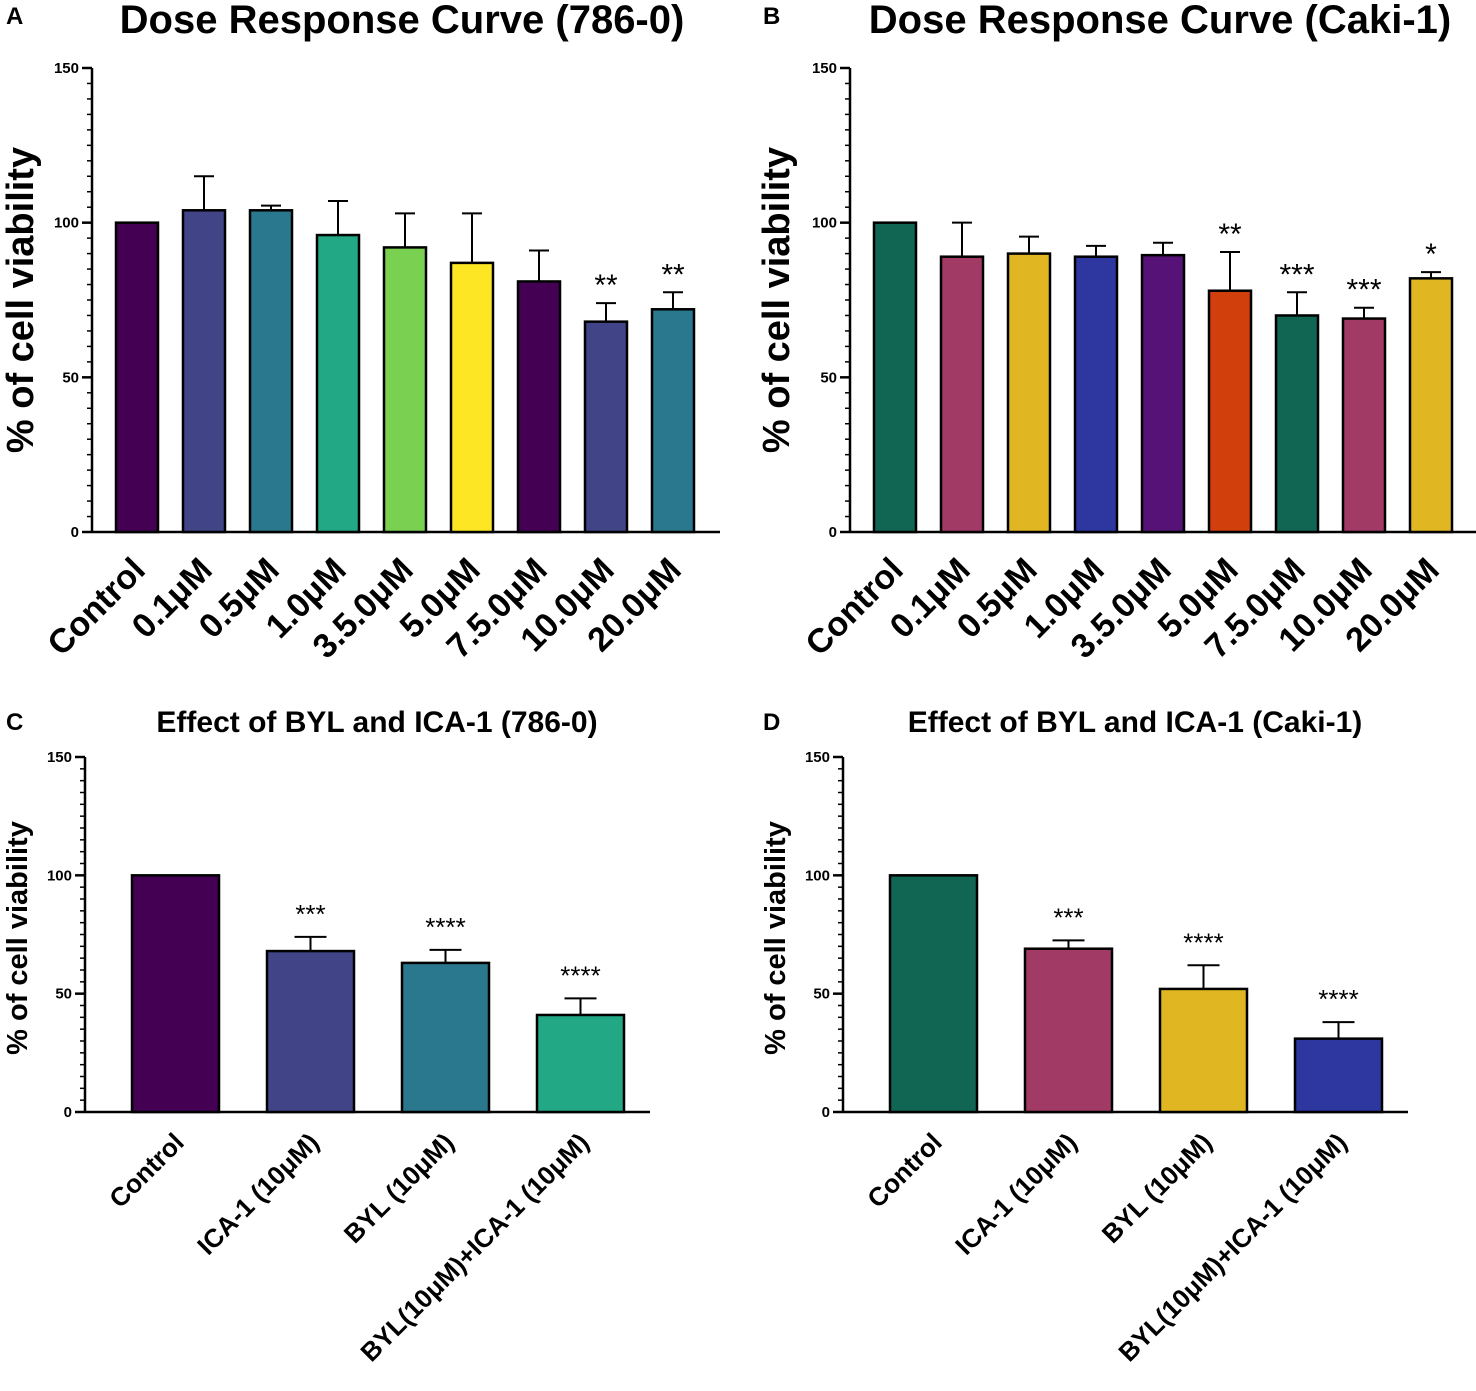  What do you see at coordinates (14, 722) in the screenshot?
I see `panel-letter: C` at bounding box center [14, 722].